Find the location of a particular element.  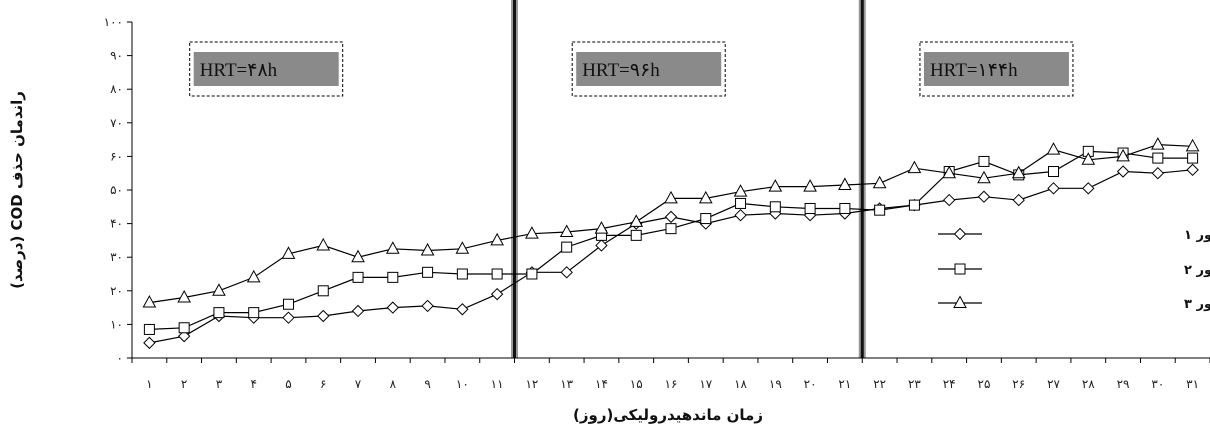

y-tick-label: ۱۰۰ is located at coordinates (113, 22).